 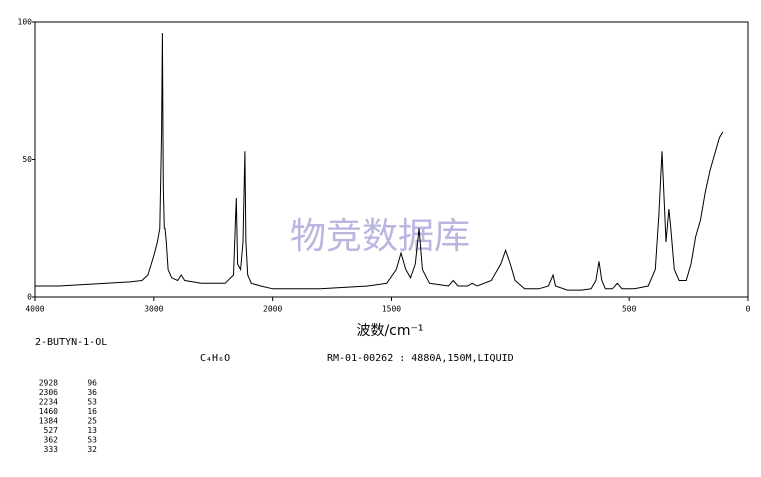 What do you see at coordinates (48, 383) in the screenshot?
I see `peak-wavenumber: 2928` at bounding box center [48, 383].